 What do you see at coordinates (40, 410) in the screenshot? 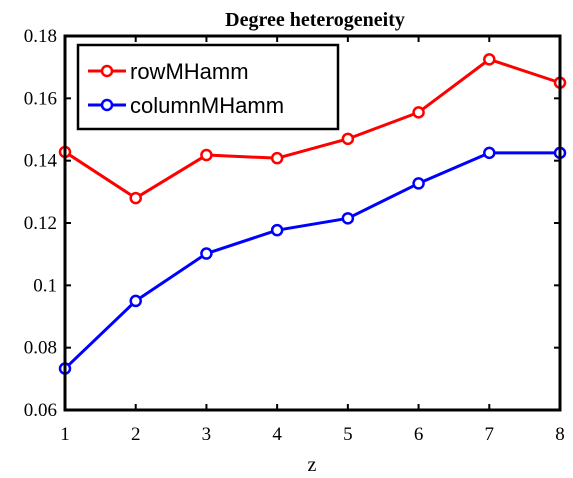
I see `y-tick-label: 0.06` at bounding box center [40, 410].